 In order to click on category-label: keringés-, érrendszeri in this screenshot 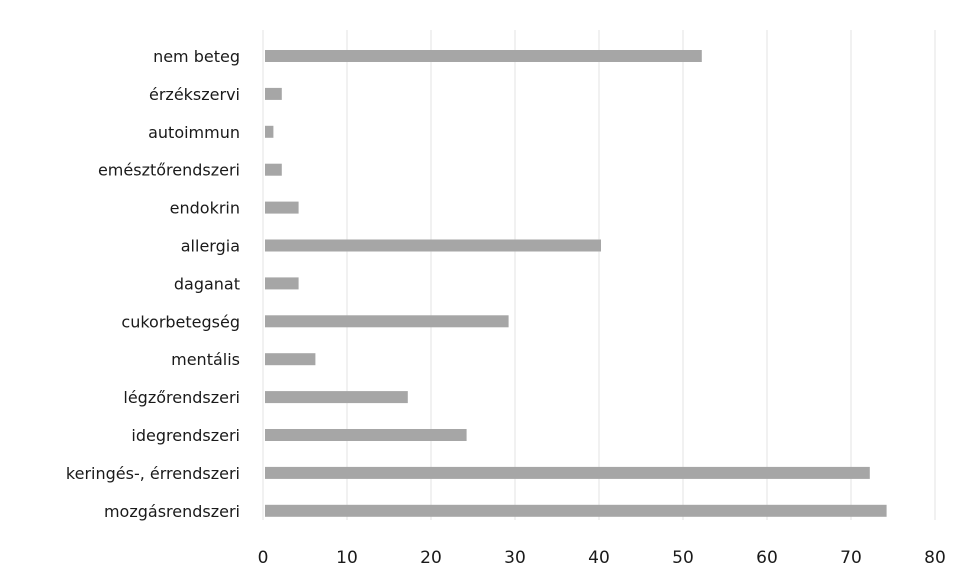, I will do `click(153, 473)`.